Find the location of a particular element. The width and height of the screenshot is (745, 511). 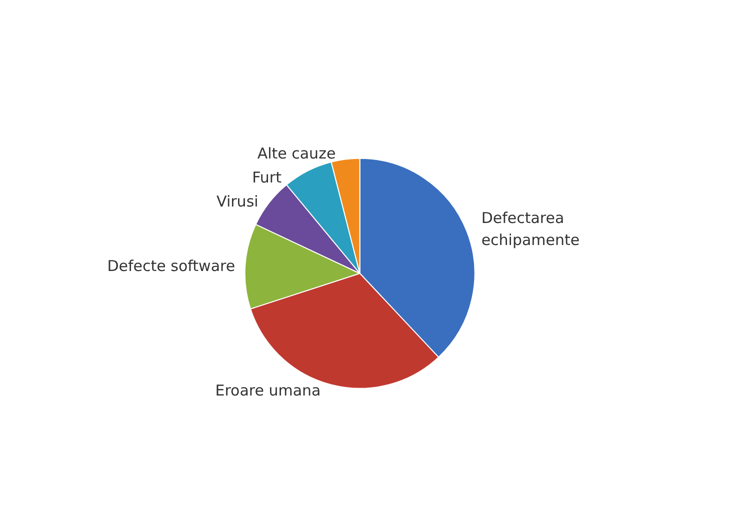

slice-label: Virusi is located at coordinates (237, 201).